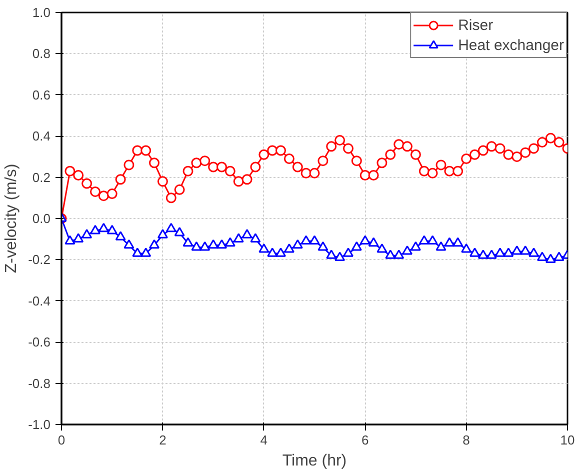 This screenshot has width=577, height=472. Describe the element at coordinates (162, 440) in the screenshot. I see `x-tick-label: 2` at that location.